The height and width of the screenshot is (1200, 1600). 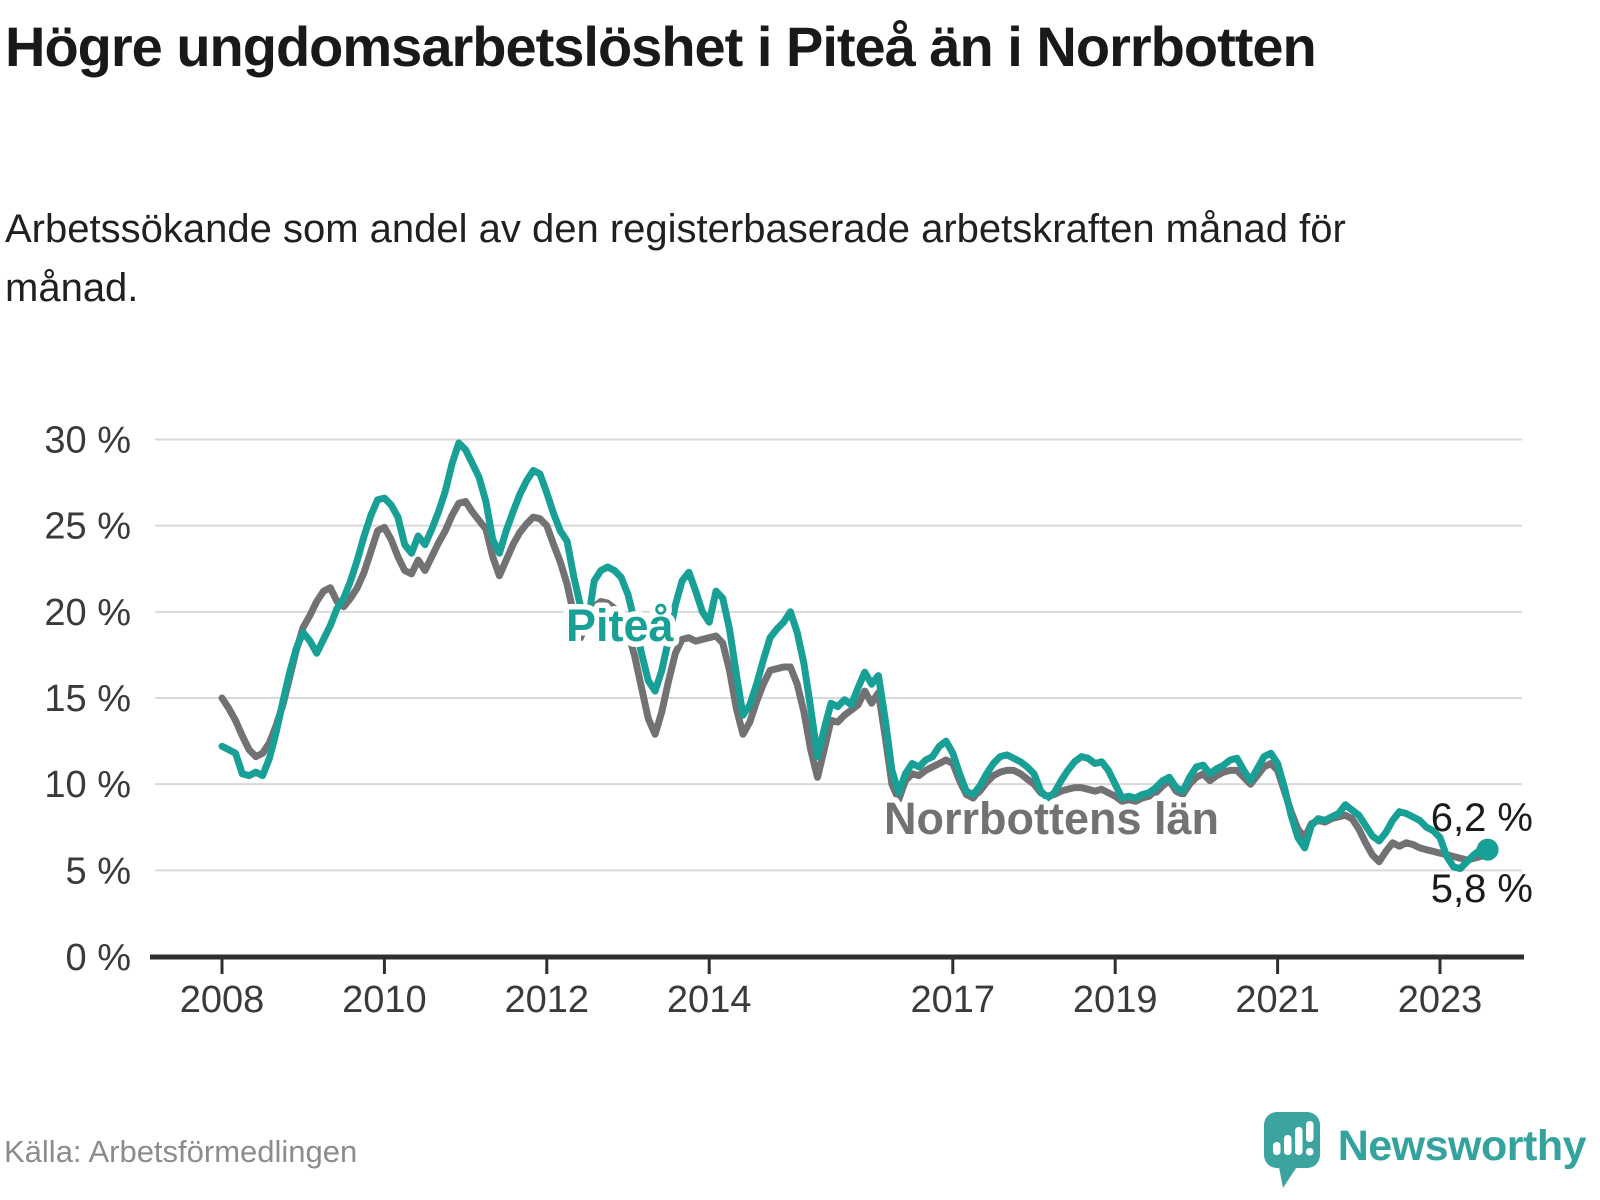 What do you see at coordinates (98, 958) in the screenshot?
I see `y-tick-label-0: 0 %` at bounding box center [98, 958].